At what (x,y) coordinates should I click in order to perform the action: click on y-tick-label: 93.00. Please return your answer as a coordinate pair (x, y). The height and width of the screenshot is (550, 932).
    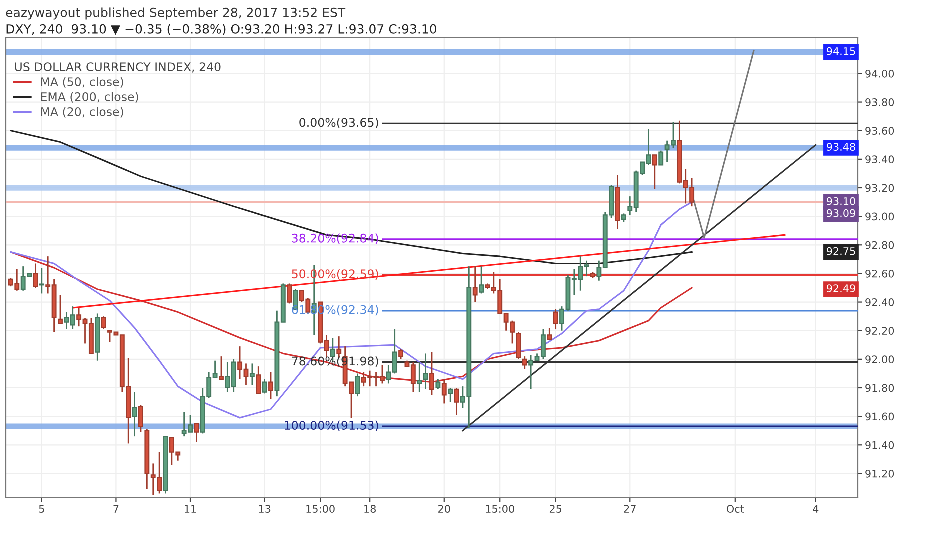
    Looking at the image, I should click on (880, 216).